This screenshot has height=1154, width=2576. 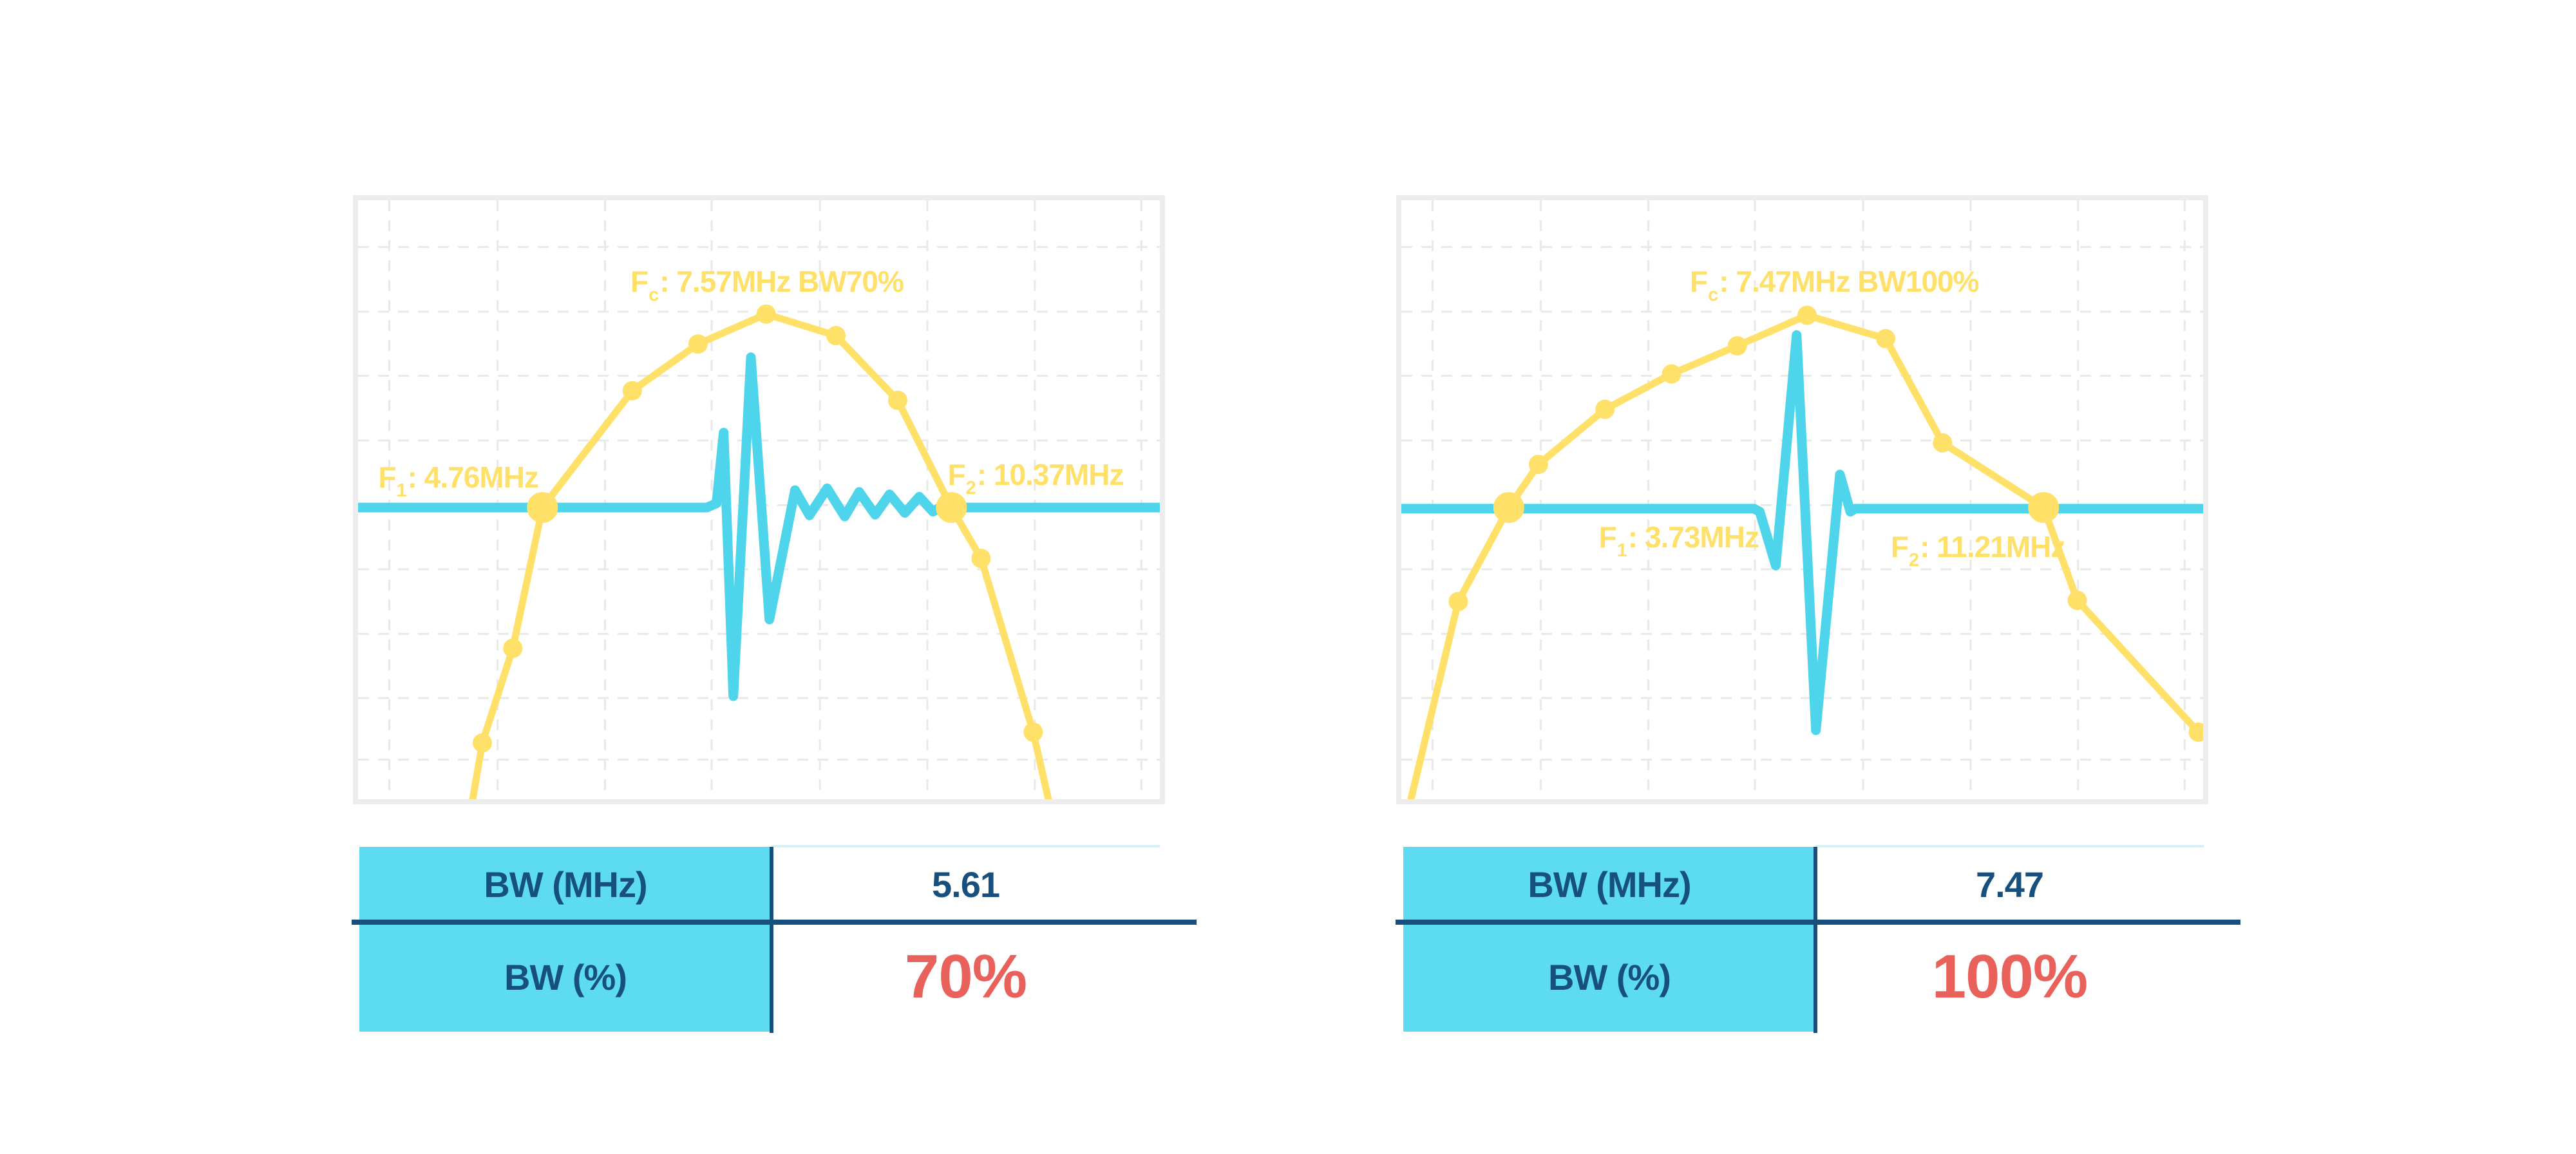 I want to click on bw-percent-value-cell: 70%, so click(x=966, y=977).